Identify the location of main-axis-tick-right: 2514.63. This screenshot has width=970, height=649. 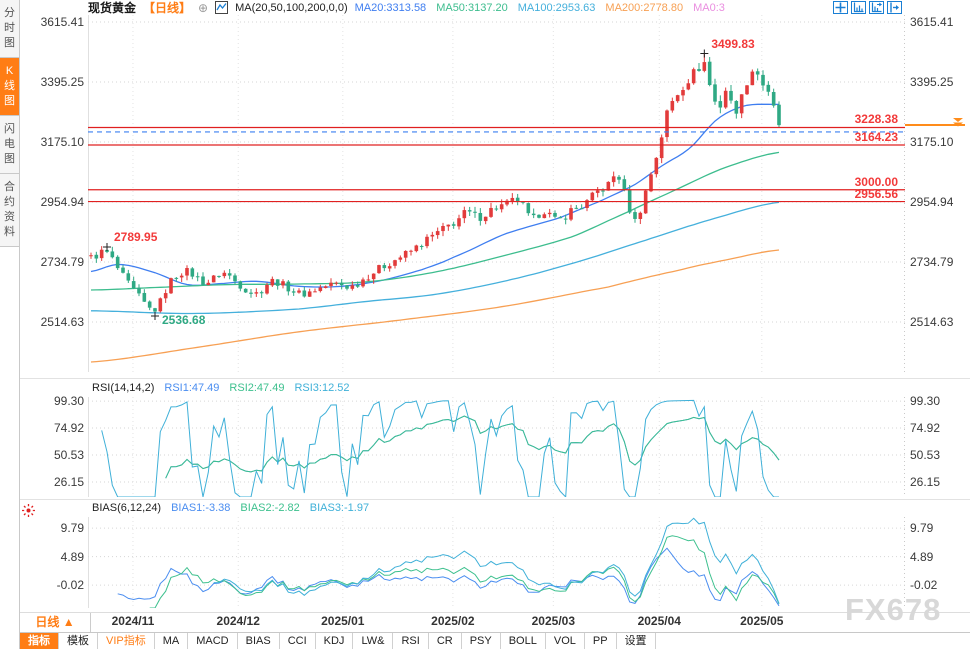
(932, 322).